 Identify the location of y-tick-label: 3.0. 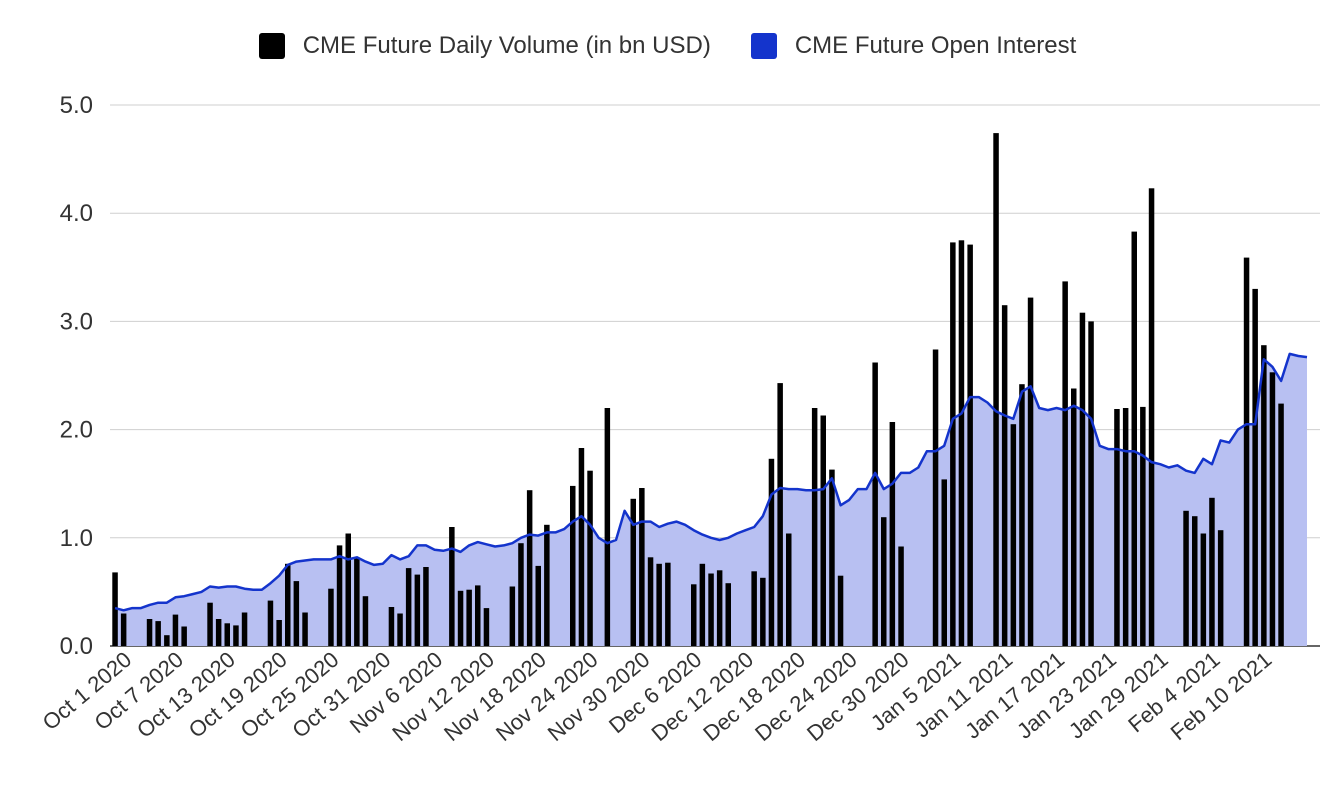
(76, 321).